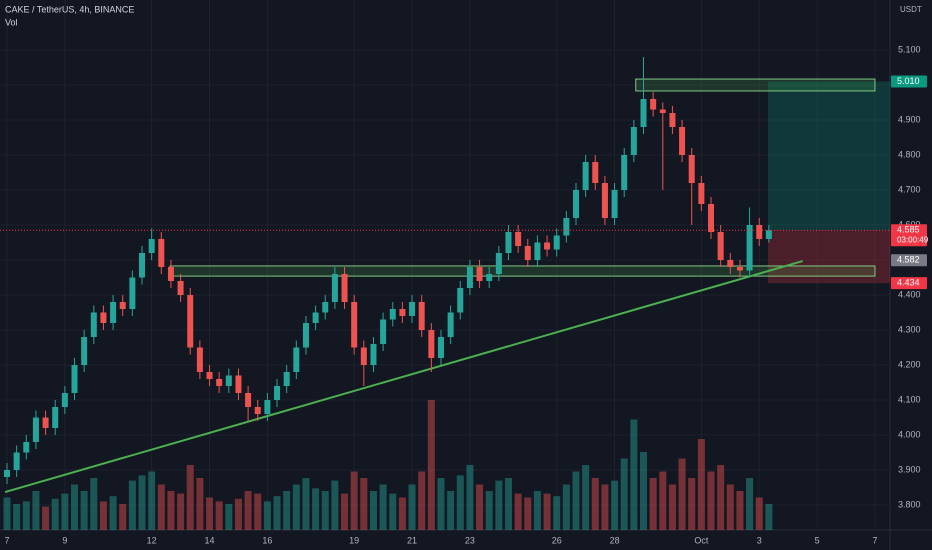 The height and width of the screenshot is (550, 932). Describe the element at coordinates (909, 189) in the screenshot. I see `y-tick-label: 4.700` at that location.